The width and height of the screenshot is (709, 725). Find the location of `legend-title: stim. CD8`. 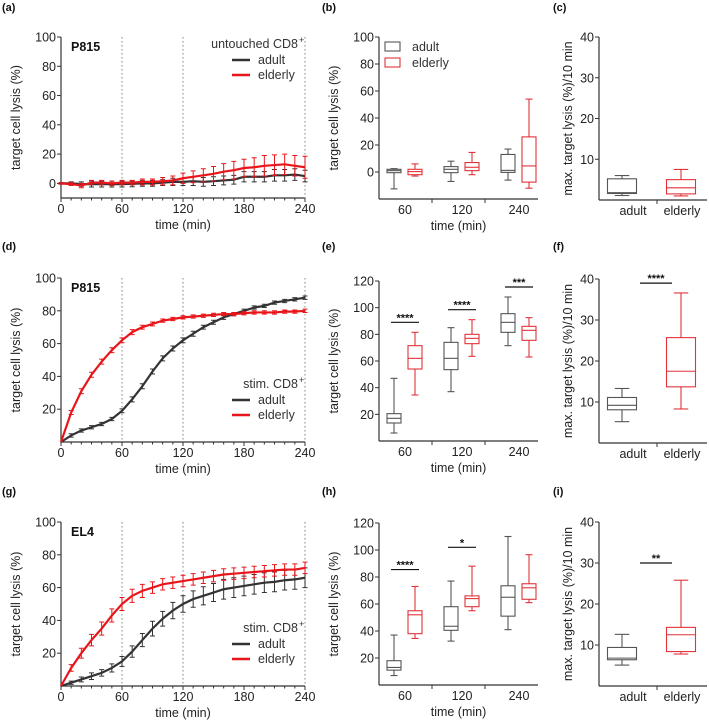

legend-title: stim. CD8 is located at coordinates (270, 384).